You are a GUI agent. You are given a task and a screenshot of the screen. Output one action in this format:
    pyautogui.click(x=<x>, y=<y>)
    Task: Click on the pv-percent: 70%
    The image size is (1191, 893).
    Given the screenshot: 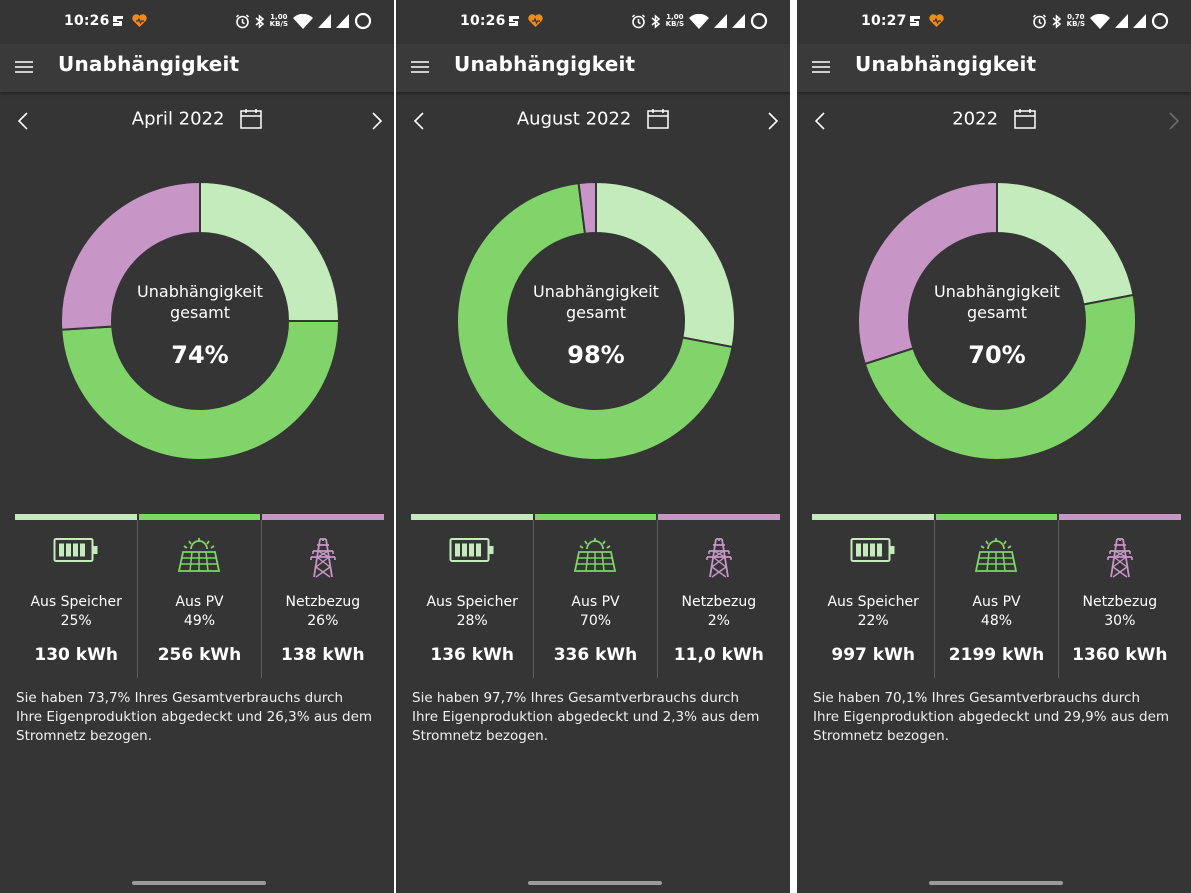 What is the action you would take?
    pyautogui.click(x=595, y=621)
    